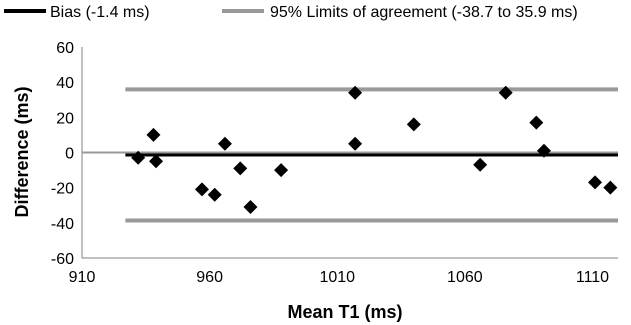 Image resolution: width=631 pixels, height=325 pixels. What do you see at coordinates (209, 277) in the screenshot?
I see `x-tick-label: 960` at bounding box center [209, 277].